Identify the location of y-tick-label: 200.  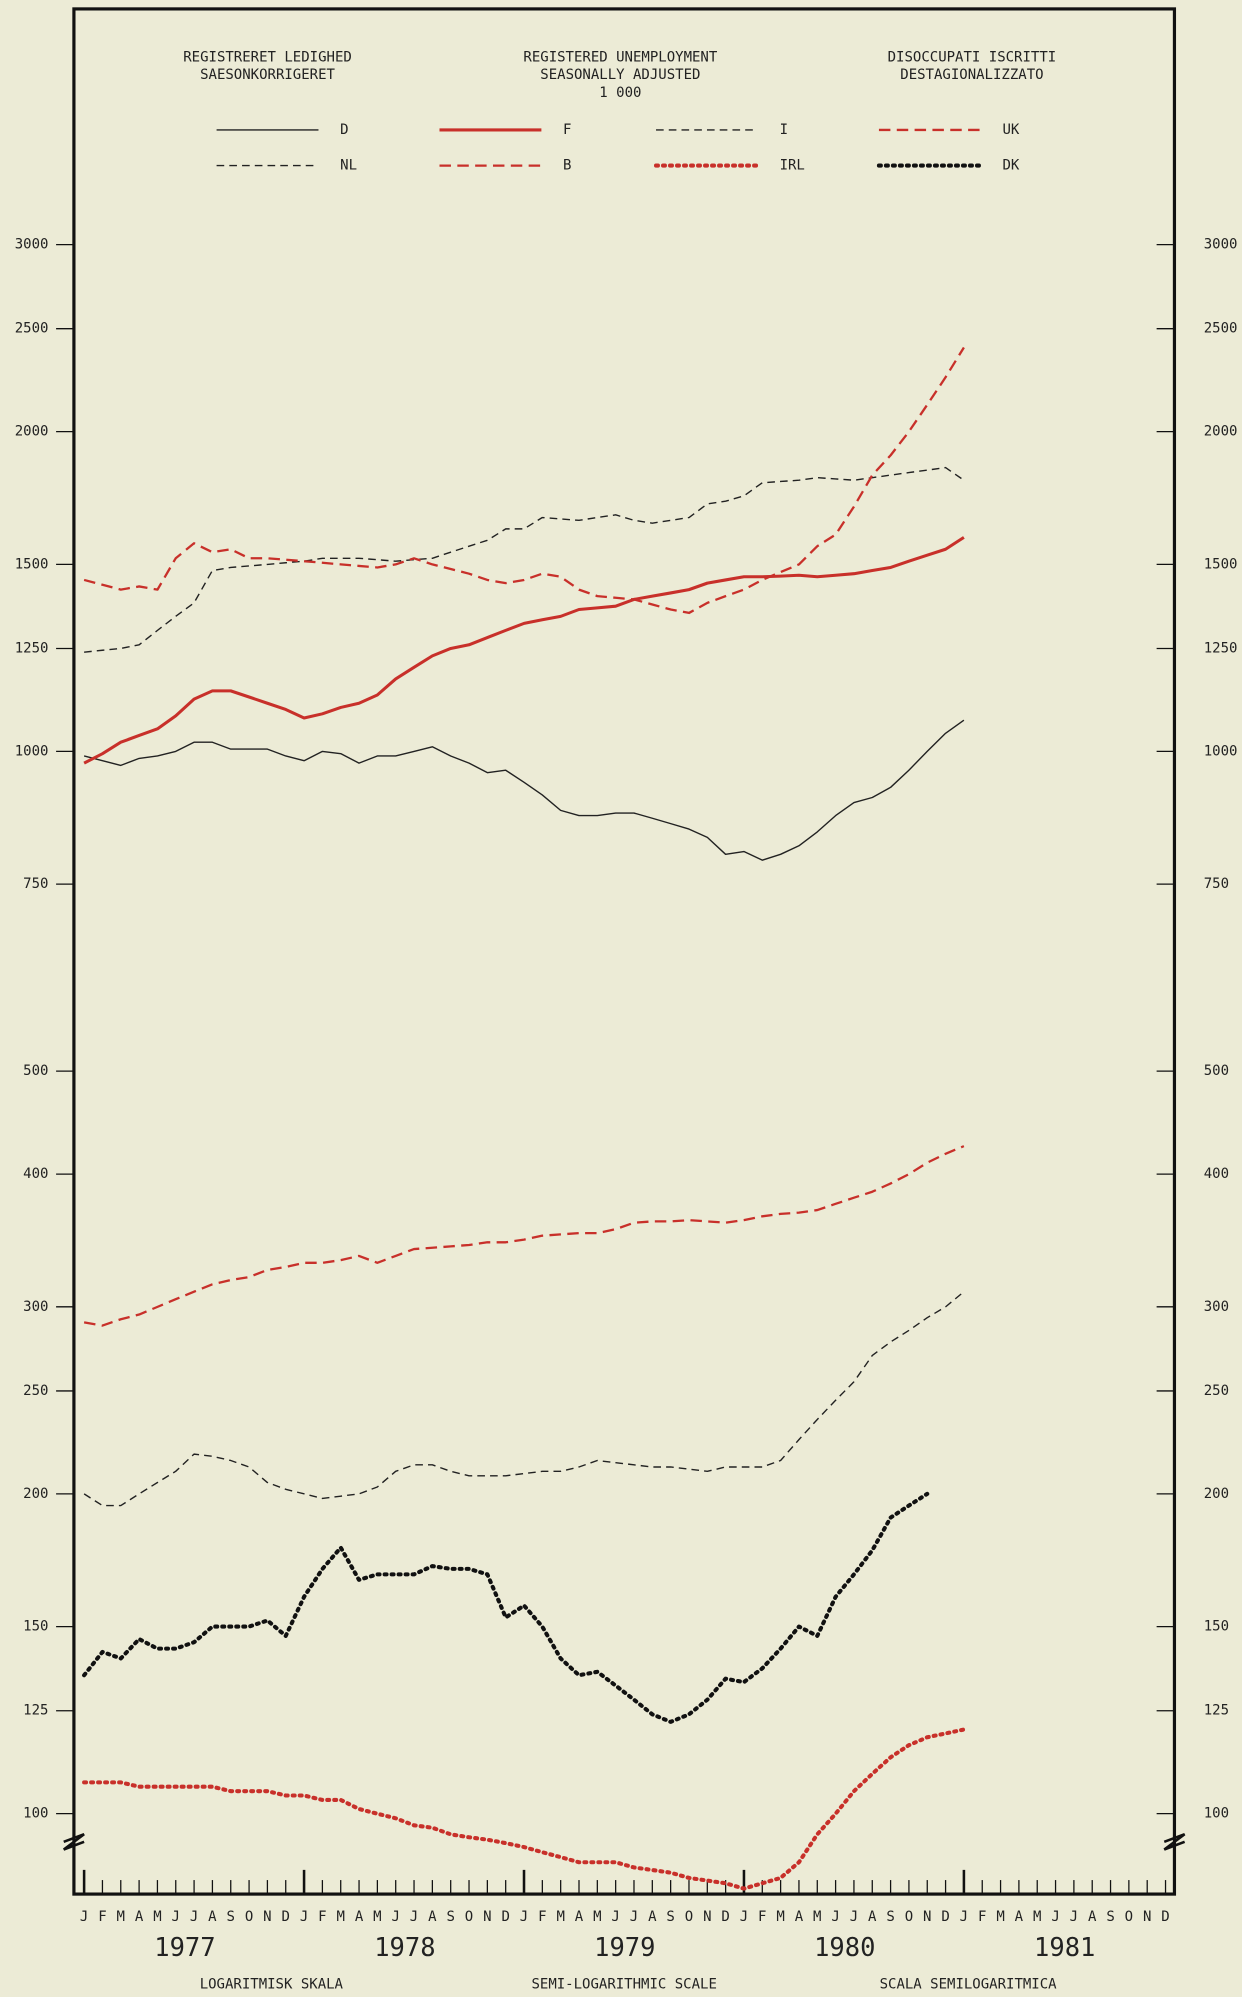
(1216, 1494).